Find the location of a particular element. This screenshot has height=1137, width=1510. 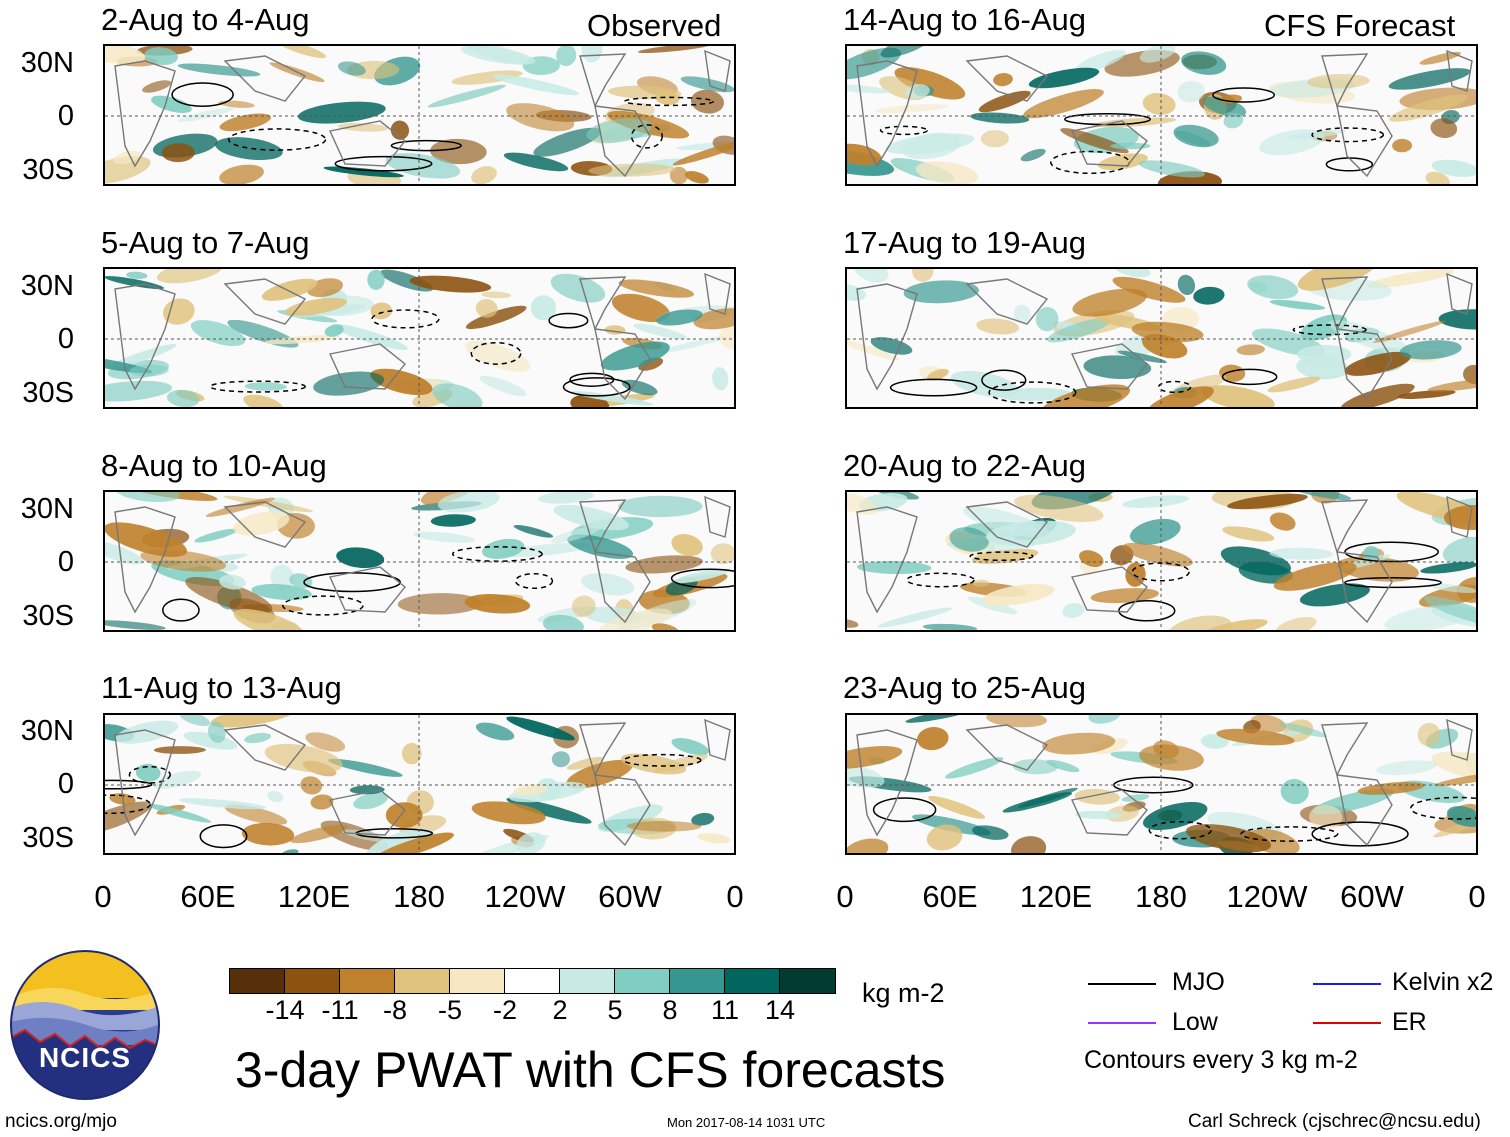

legend-line-mjo is located at coordinates (1122, 984).